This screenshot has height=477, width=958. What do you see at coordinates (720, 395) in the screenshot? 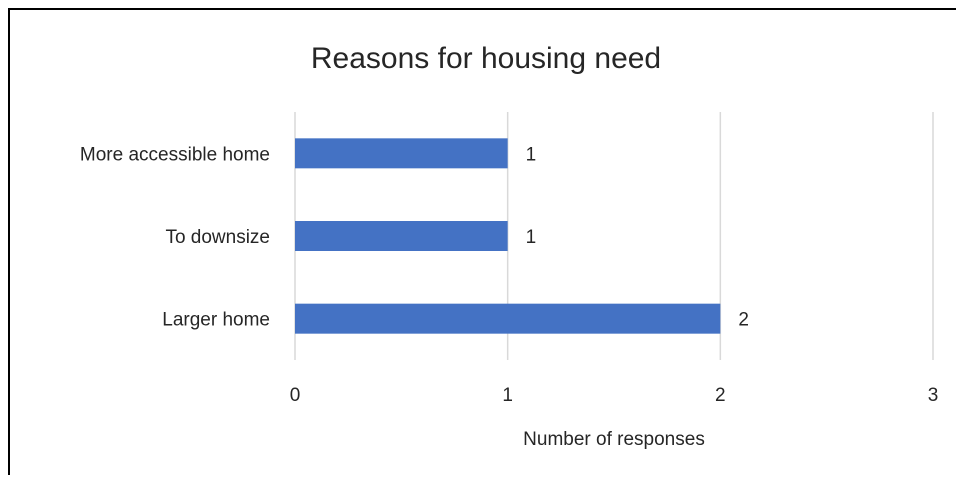
I see `x-tick-label-2: 2` at bounding box center [720, 395].